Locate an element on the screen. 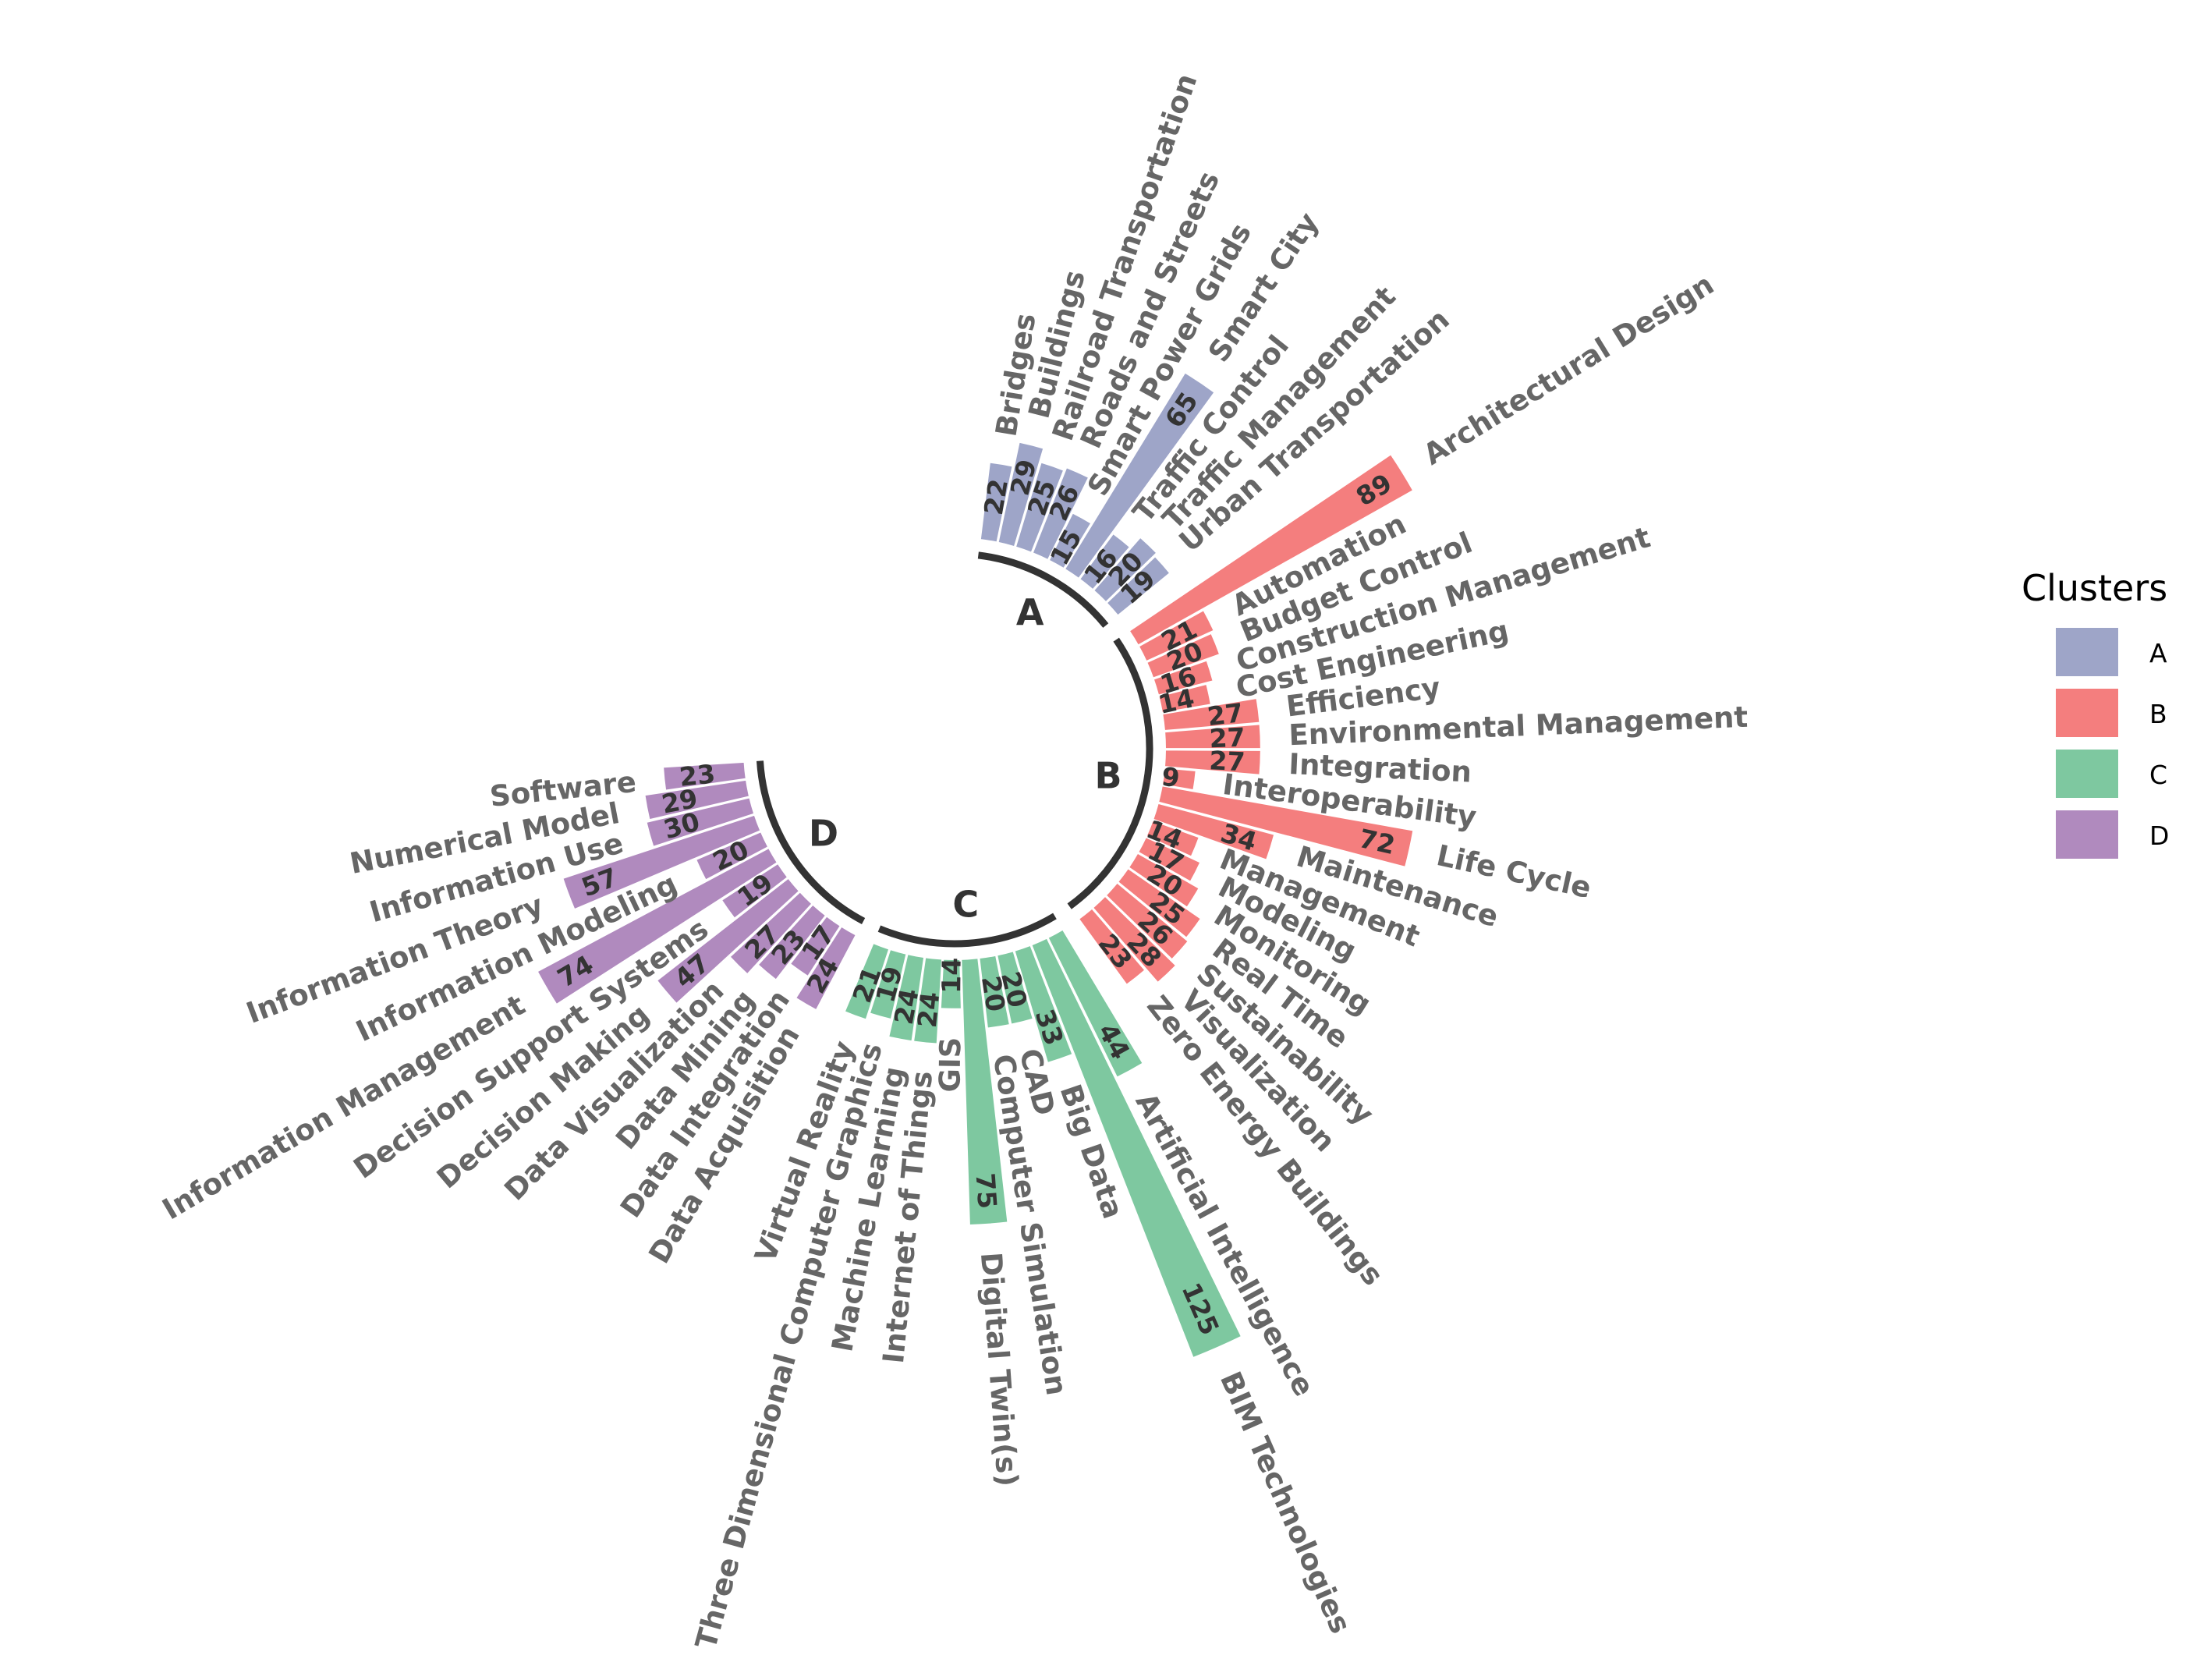 The height and width of the screenshot is (1680, 2204). legend-items: A B C D is located at coordinates (2112, 744).